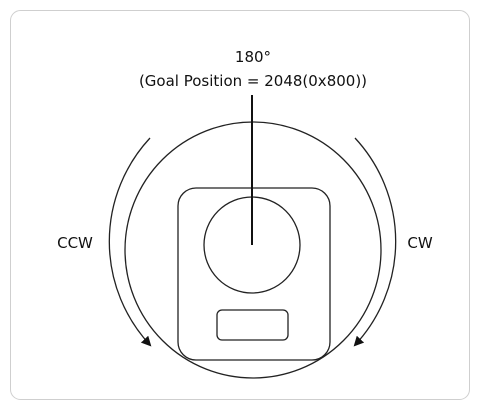 Image resolution: width=479 pixels, height=411 pixels. I want to click on ccw-arrow, so click(130, 242).